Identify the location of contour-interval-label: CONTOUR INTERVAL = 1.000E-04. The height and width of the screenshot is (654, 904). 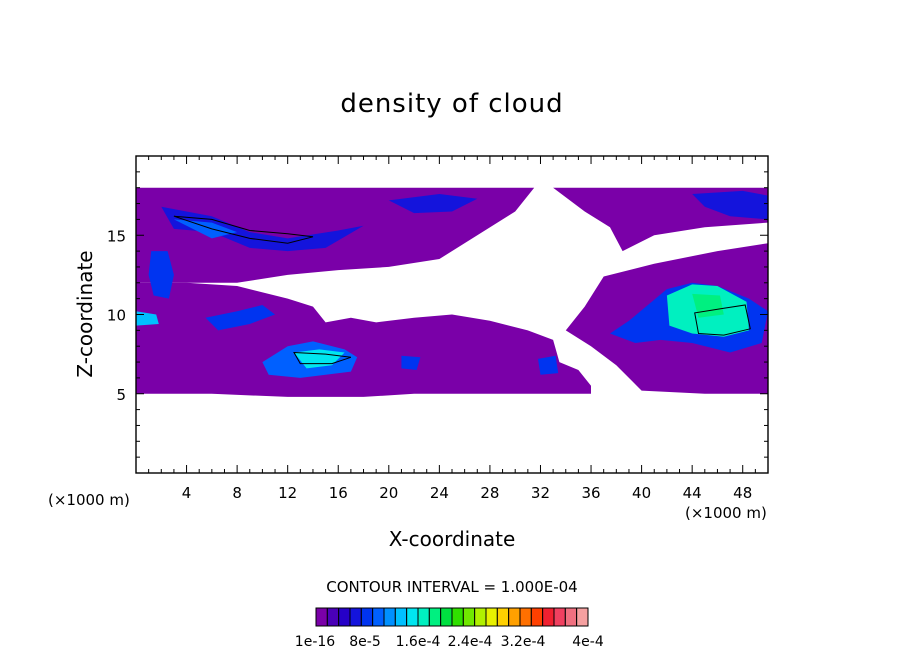
(451, 587).